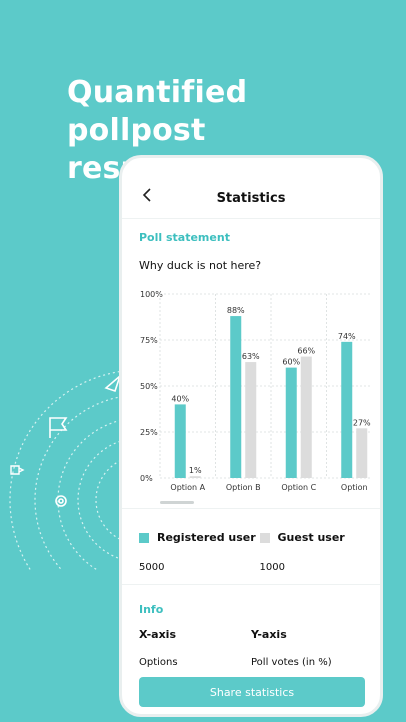  Describe the element at coordinates (144, 537) in the screenshot. I see `registered-swatch` at that location.